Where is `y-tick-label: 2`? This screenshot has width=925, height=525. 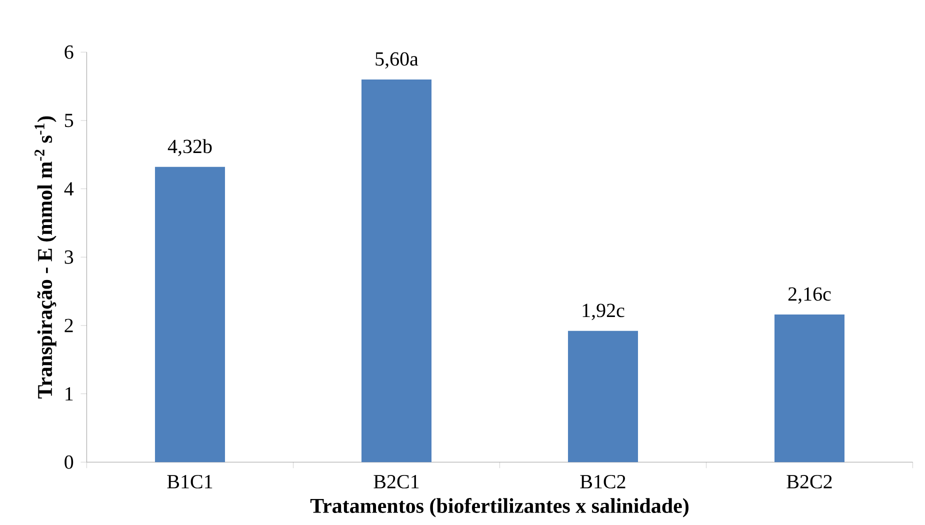
y-tick-label: 2 is located at coordinates (68, 325).